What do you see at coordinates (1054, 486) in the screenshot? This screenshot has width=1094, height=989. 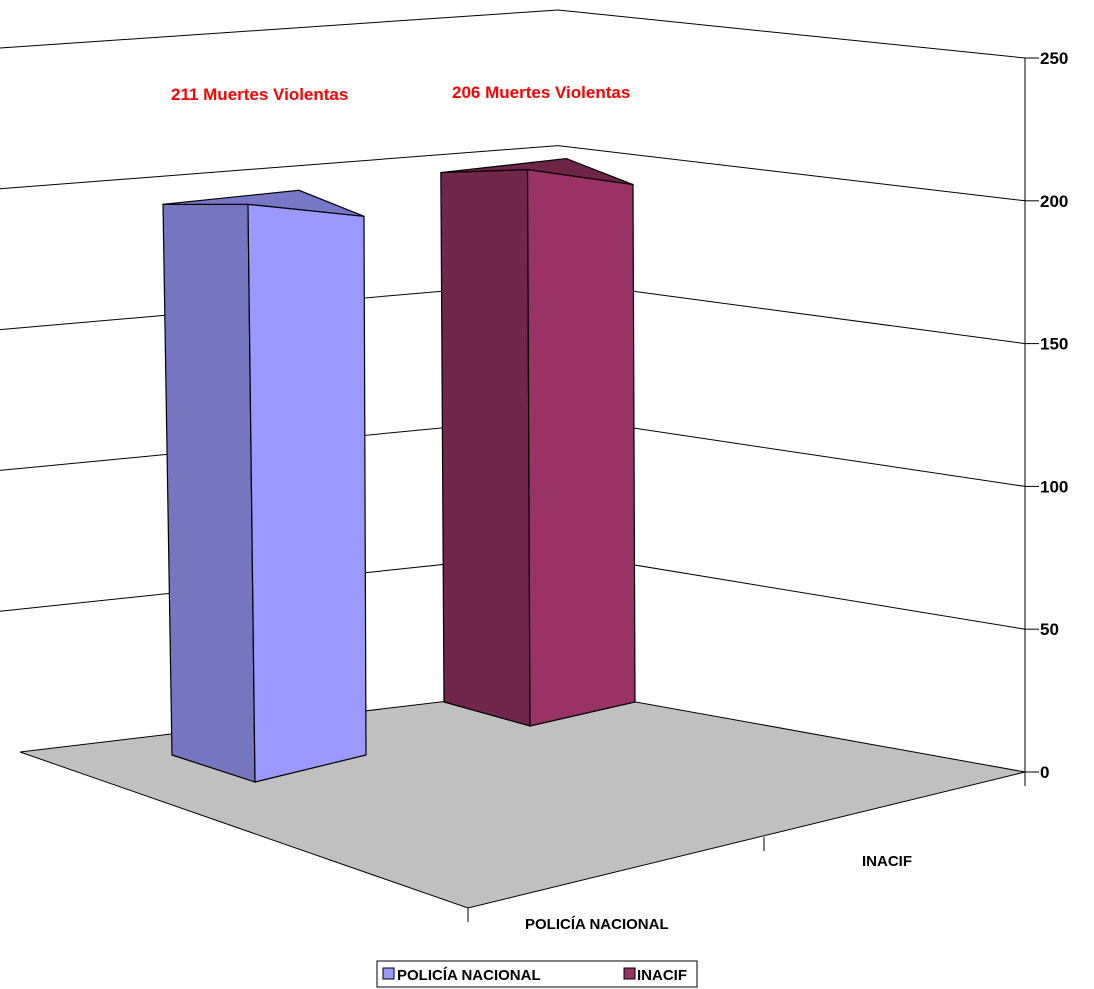 I see `value-tick-label-100: 100` at bounding box center [1054, 486].